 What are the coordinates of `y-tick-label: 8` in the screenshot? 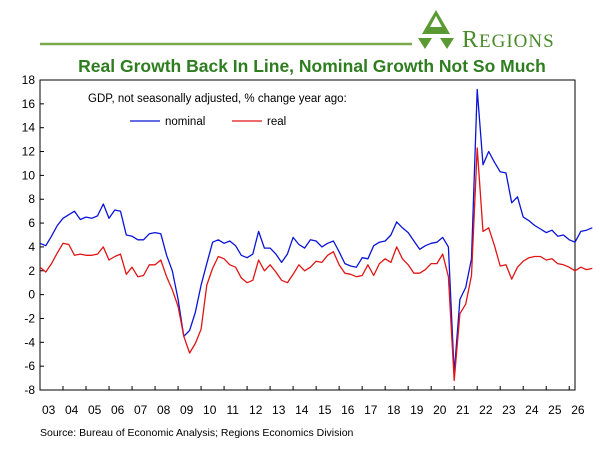 It's located at (31, 199).